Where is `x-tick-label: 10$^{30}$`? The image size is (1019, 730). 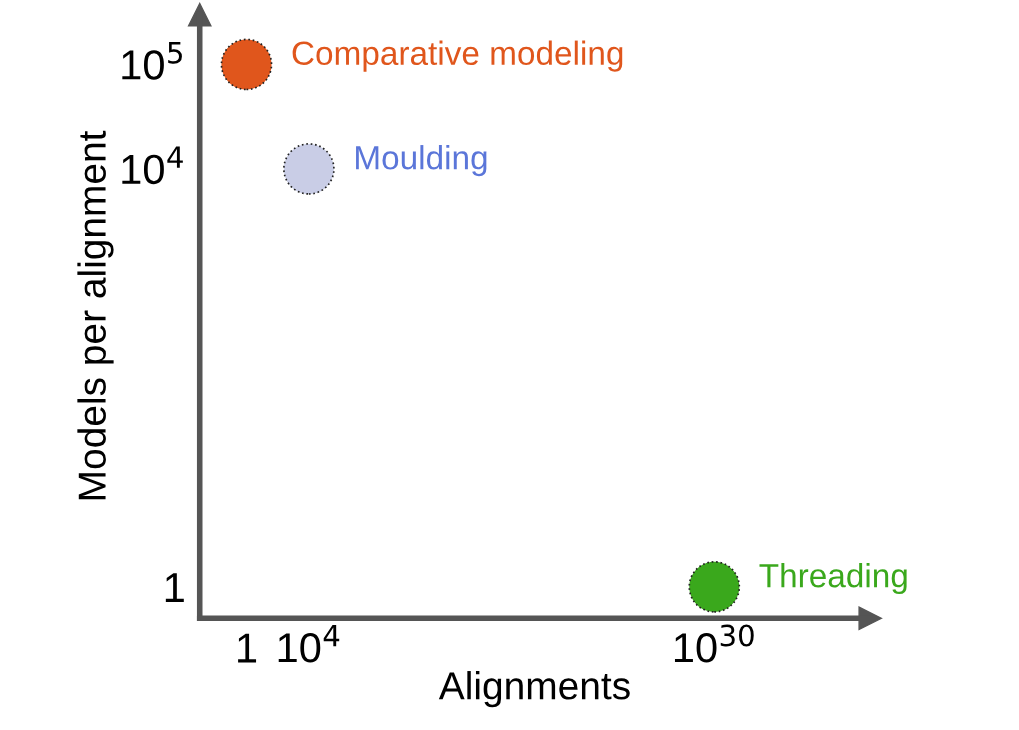
x-tick-label: 10$^{30}$ is located at coordinates (714, 643).